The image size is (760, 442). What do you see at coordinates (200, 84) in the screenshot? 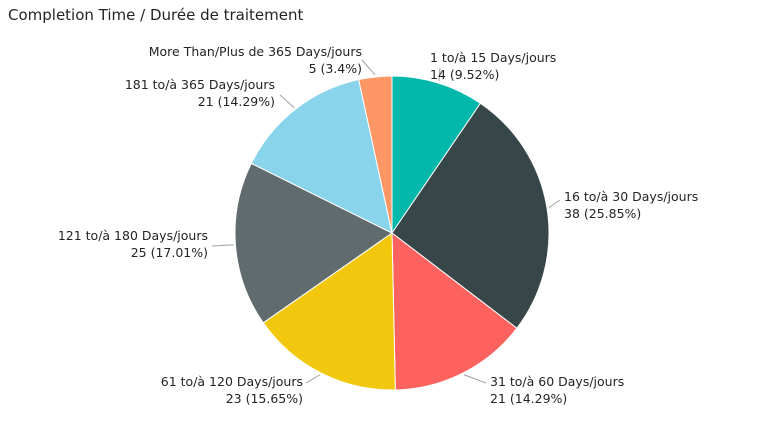
I see `slice-label-6: 181 to/à 365 Days/jours` at bounding box center [200, 84].